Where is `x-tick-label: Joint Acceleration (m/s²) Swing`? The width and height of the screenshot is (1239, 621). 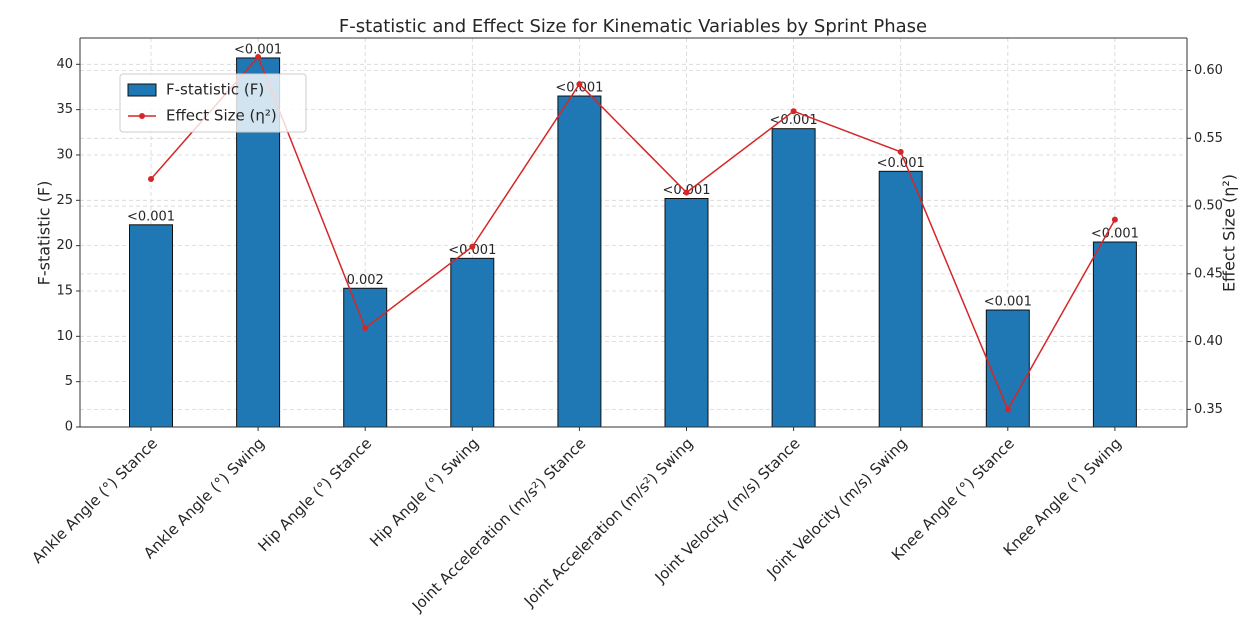 x-tick-label: Joint Acceleration (m/s²) Swing is located at coordinates (608, 522).